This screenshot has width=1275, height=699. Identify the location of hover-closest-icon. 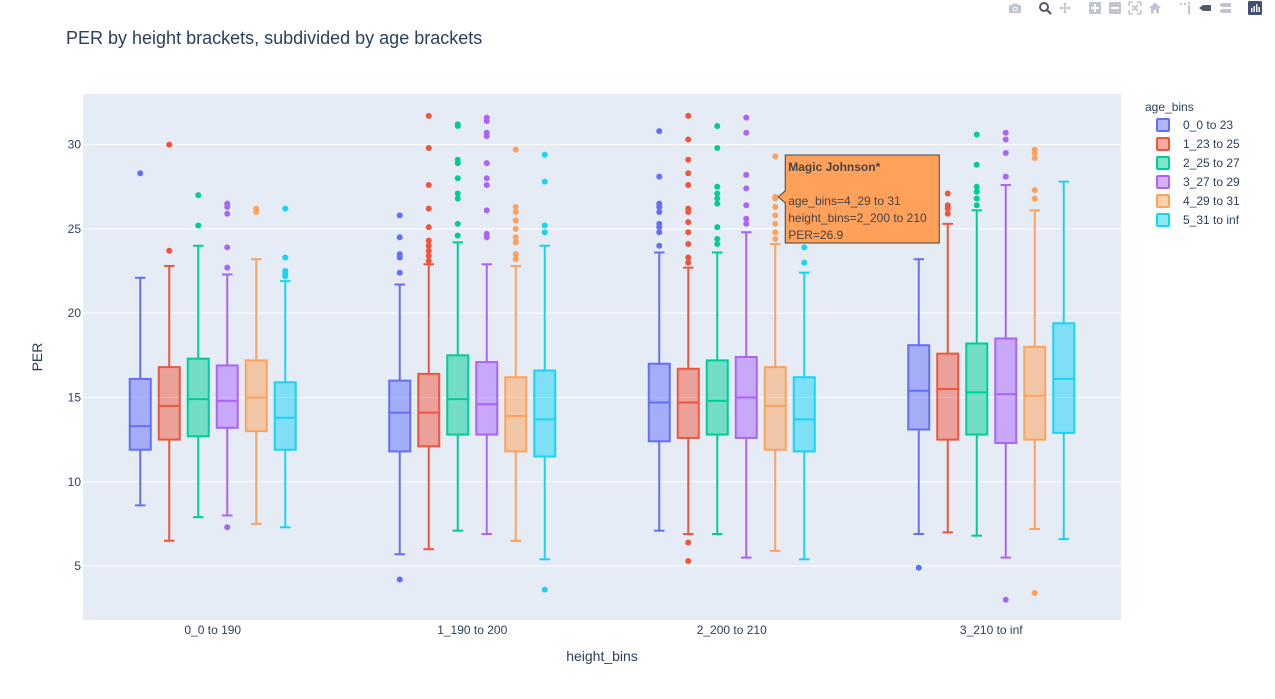
(1205, 8).